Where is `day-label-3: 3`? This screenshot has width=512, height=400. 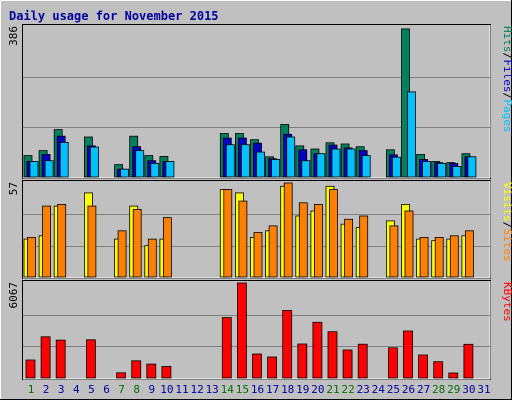 day-label-3: 3 is located at coordinates (61, 389).